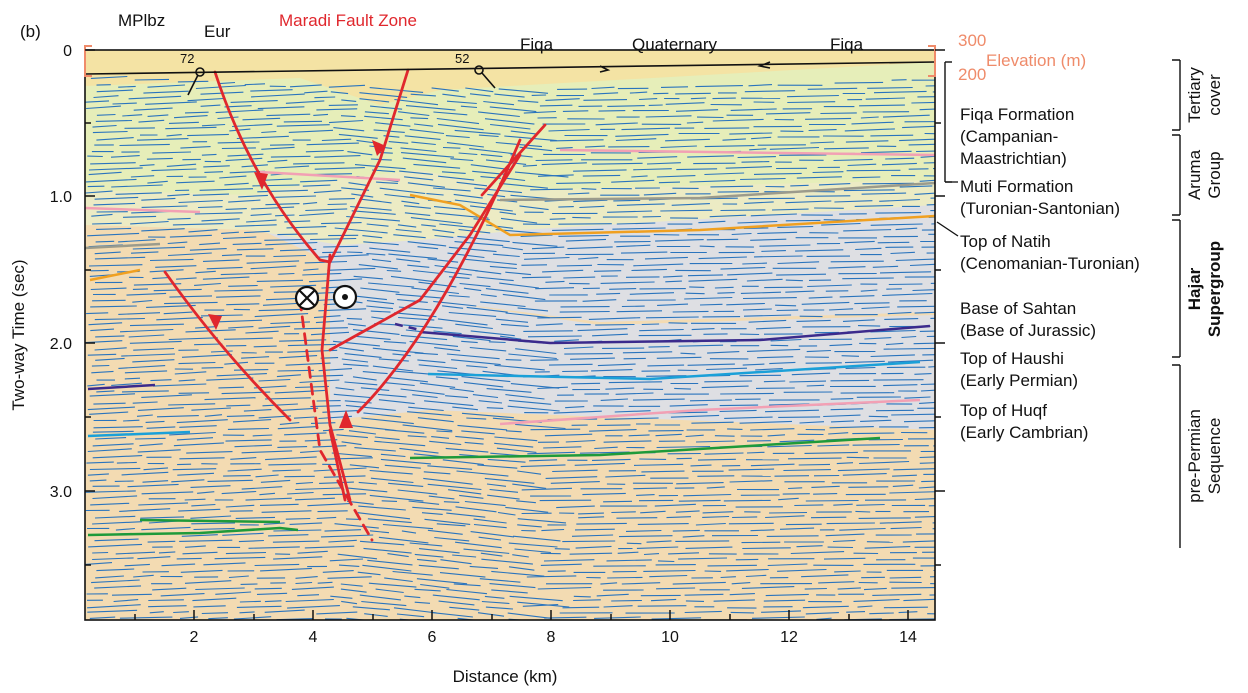 The image size is (1248, 693). What do you see at coordinates (670, 637) in the screenshot?
I see `x-tick: 10` at bounding box center [670, 637].